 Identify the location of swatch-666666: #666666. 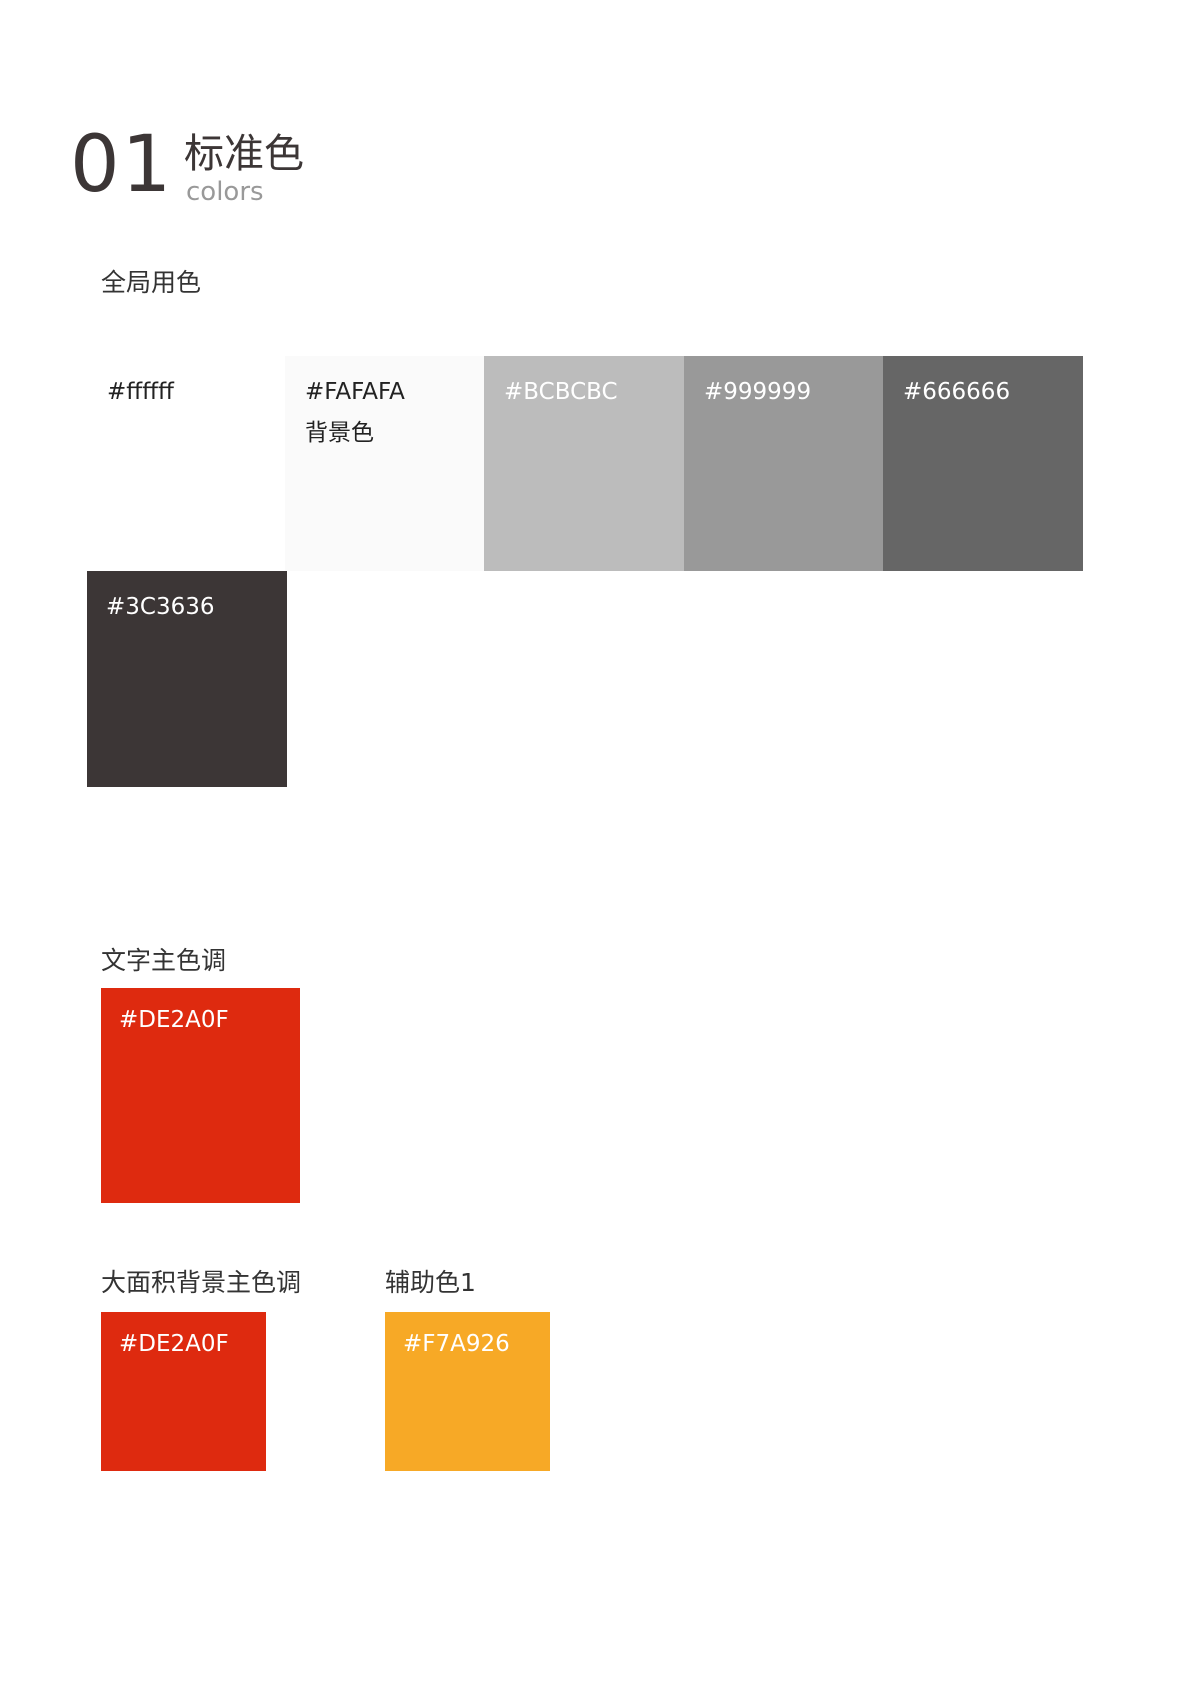
(983, 463).